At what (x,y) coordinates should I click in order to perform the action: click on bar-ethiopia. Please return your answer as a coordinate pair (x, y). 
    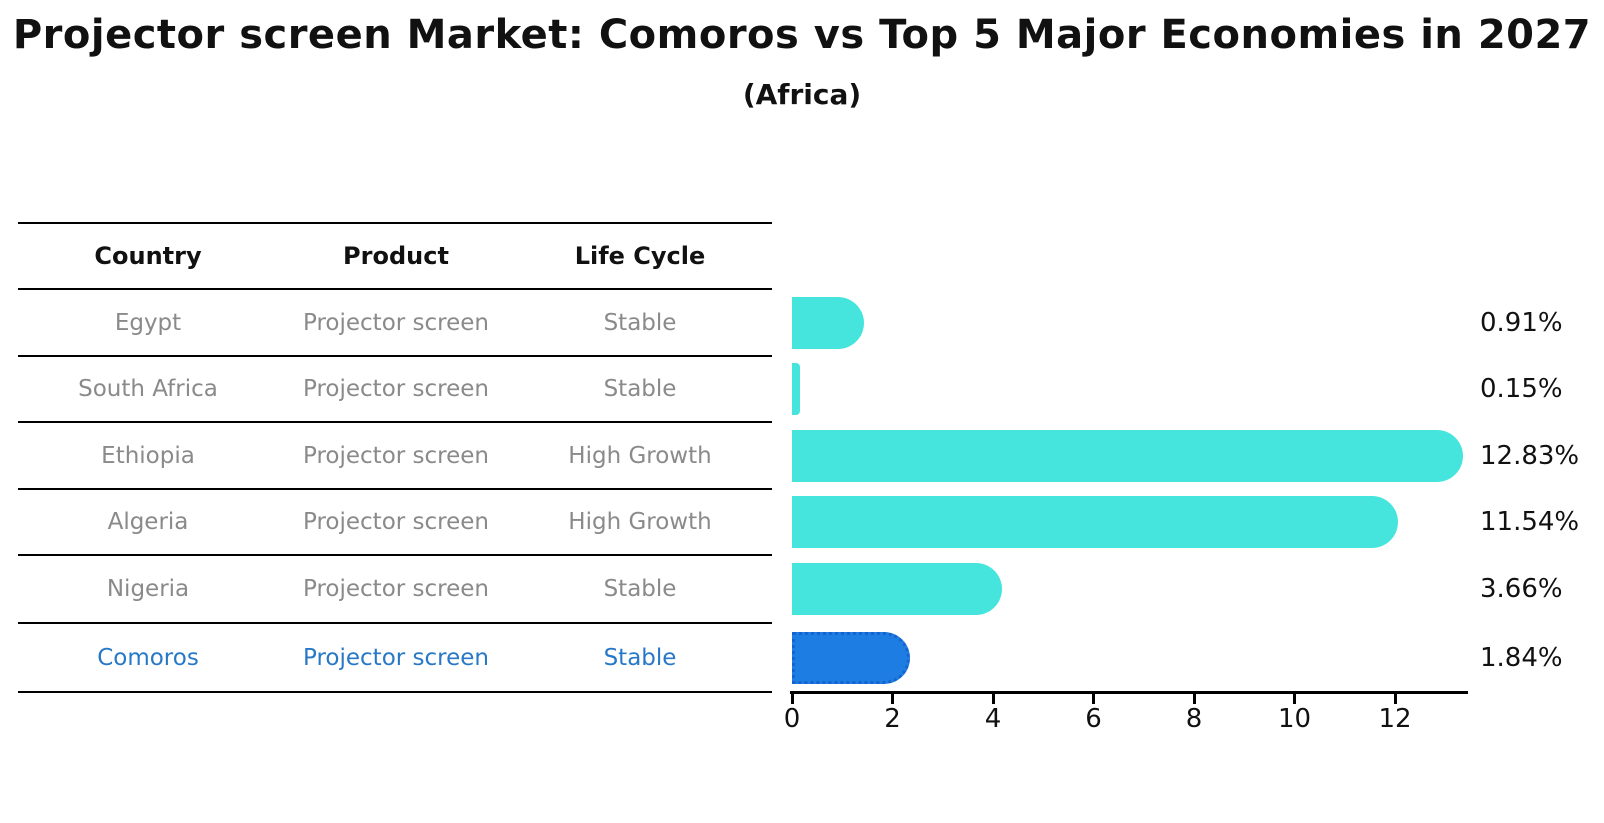
    Looking at the image, I should click on (1127, 455).